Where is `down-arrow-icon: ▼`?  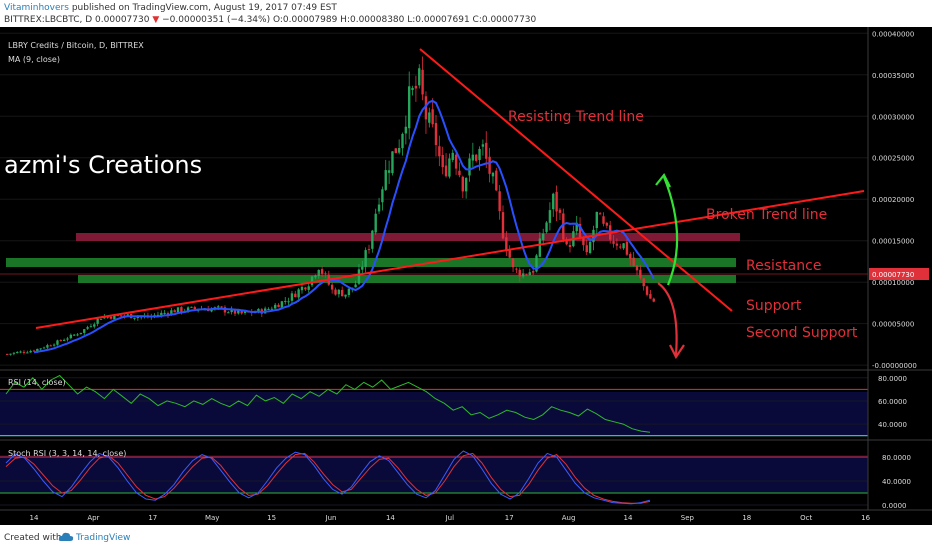
down-arrow-icon: ▼ is located at coordinates (156, 20).